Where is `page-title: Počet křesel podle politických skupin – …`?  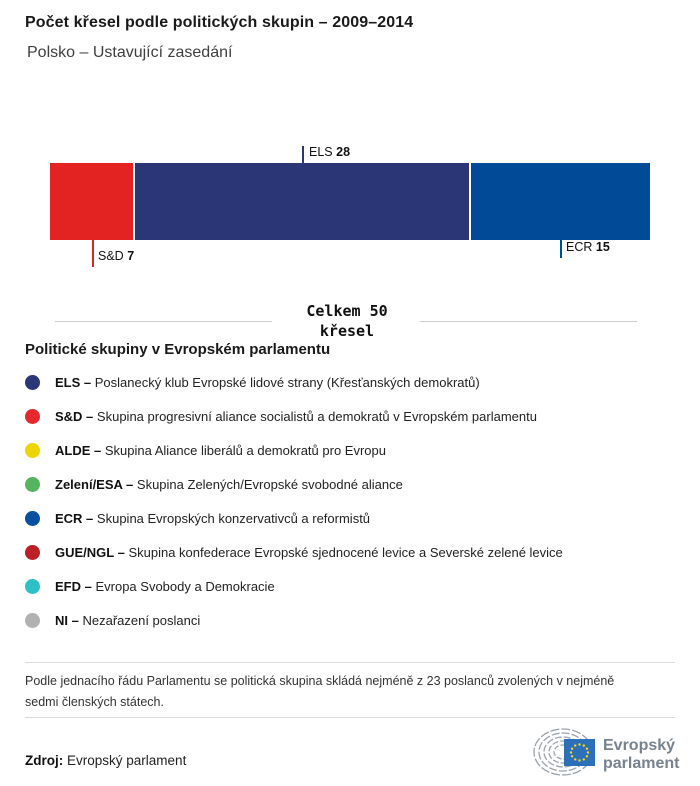 page-title: Počet křesel podle politických skupin – … is located at coordinates (219, 22).